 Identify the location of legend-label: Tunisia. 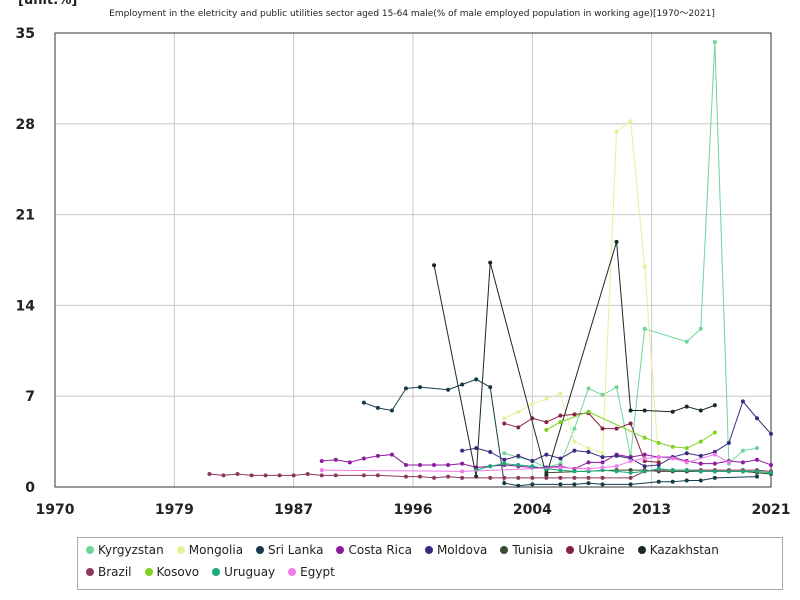
(533, 550).